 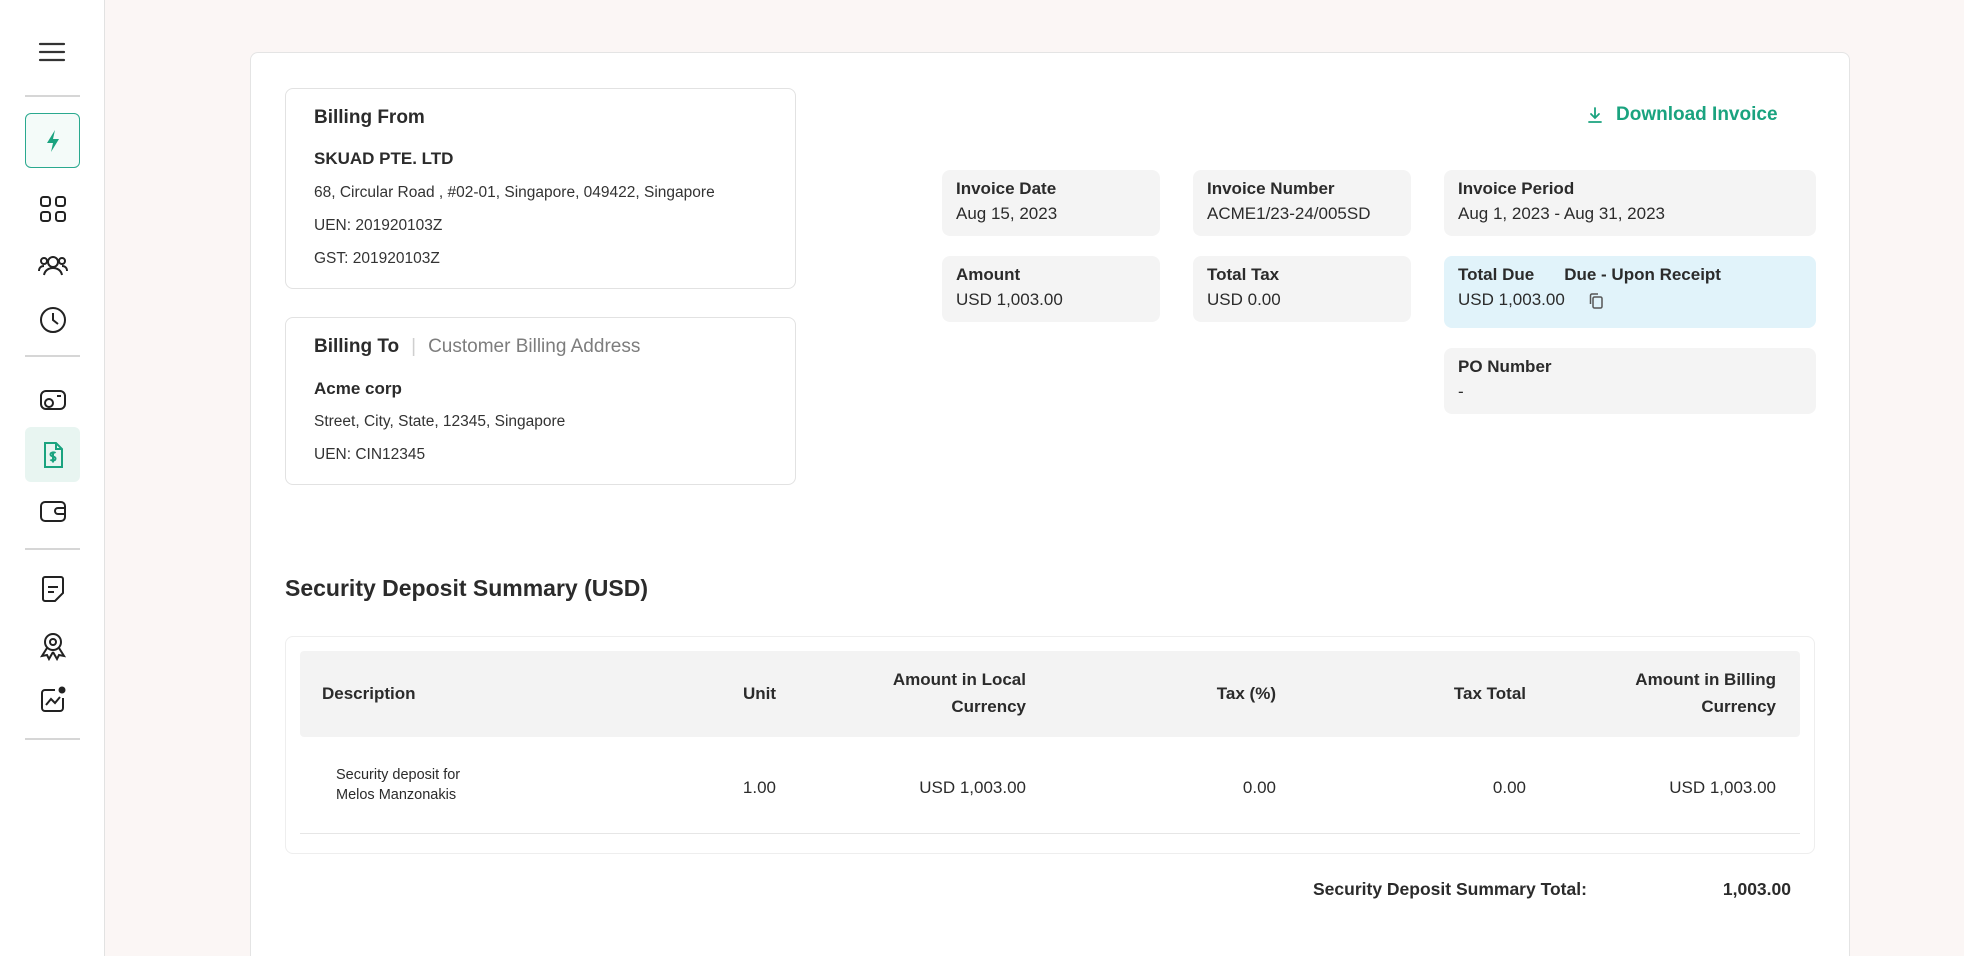 I want to click on billing-from-company: SKUAD PTE. LTD, so click(x=384, y=158).